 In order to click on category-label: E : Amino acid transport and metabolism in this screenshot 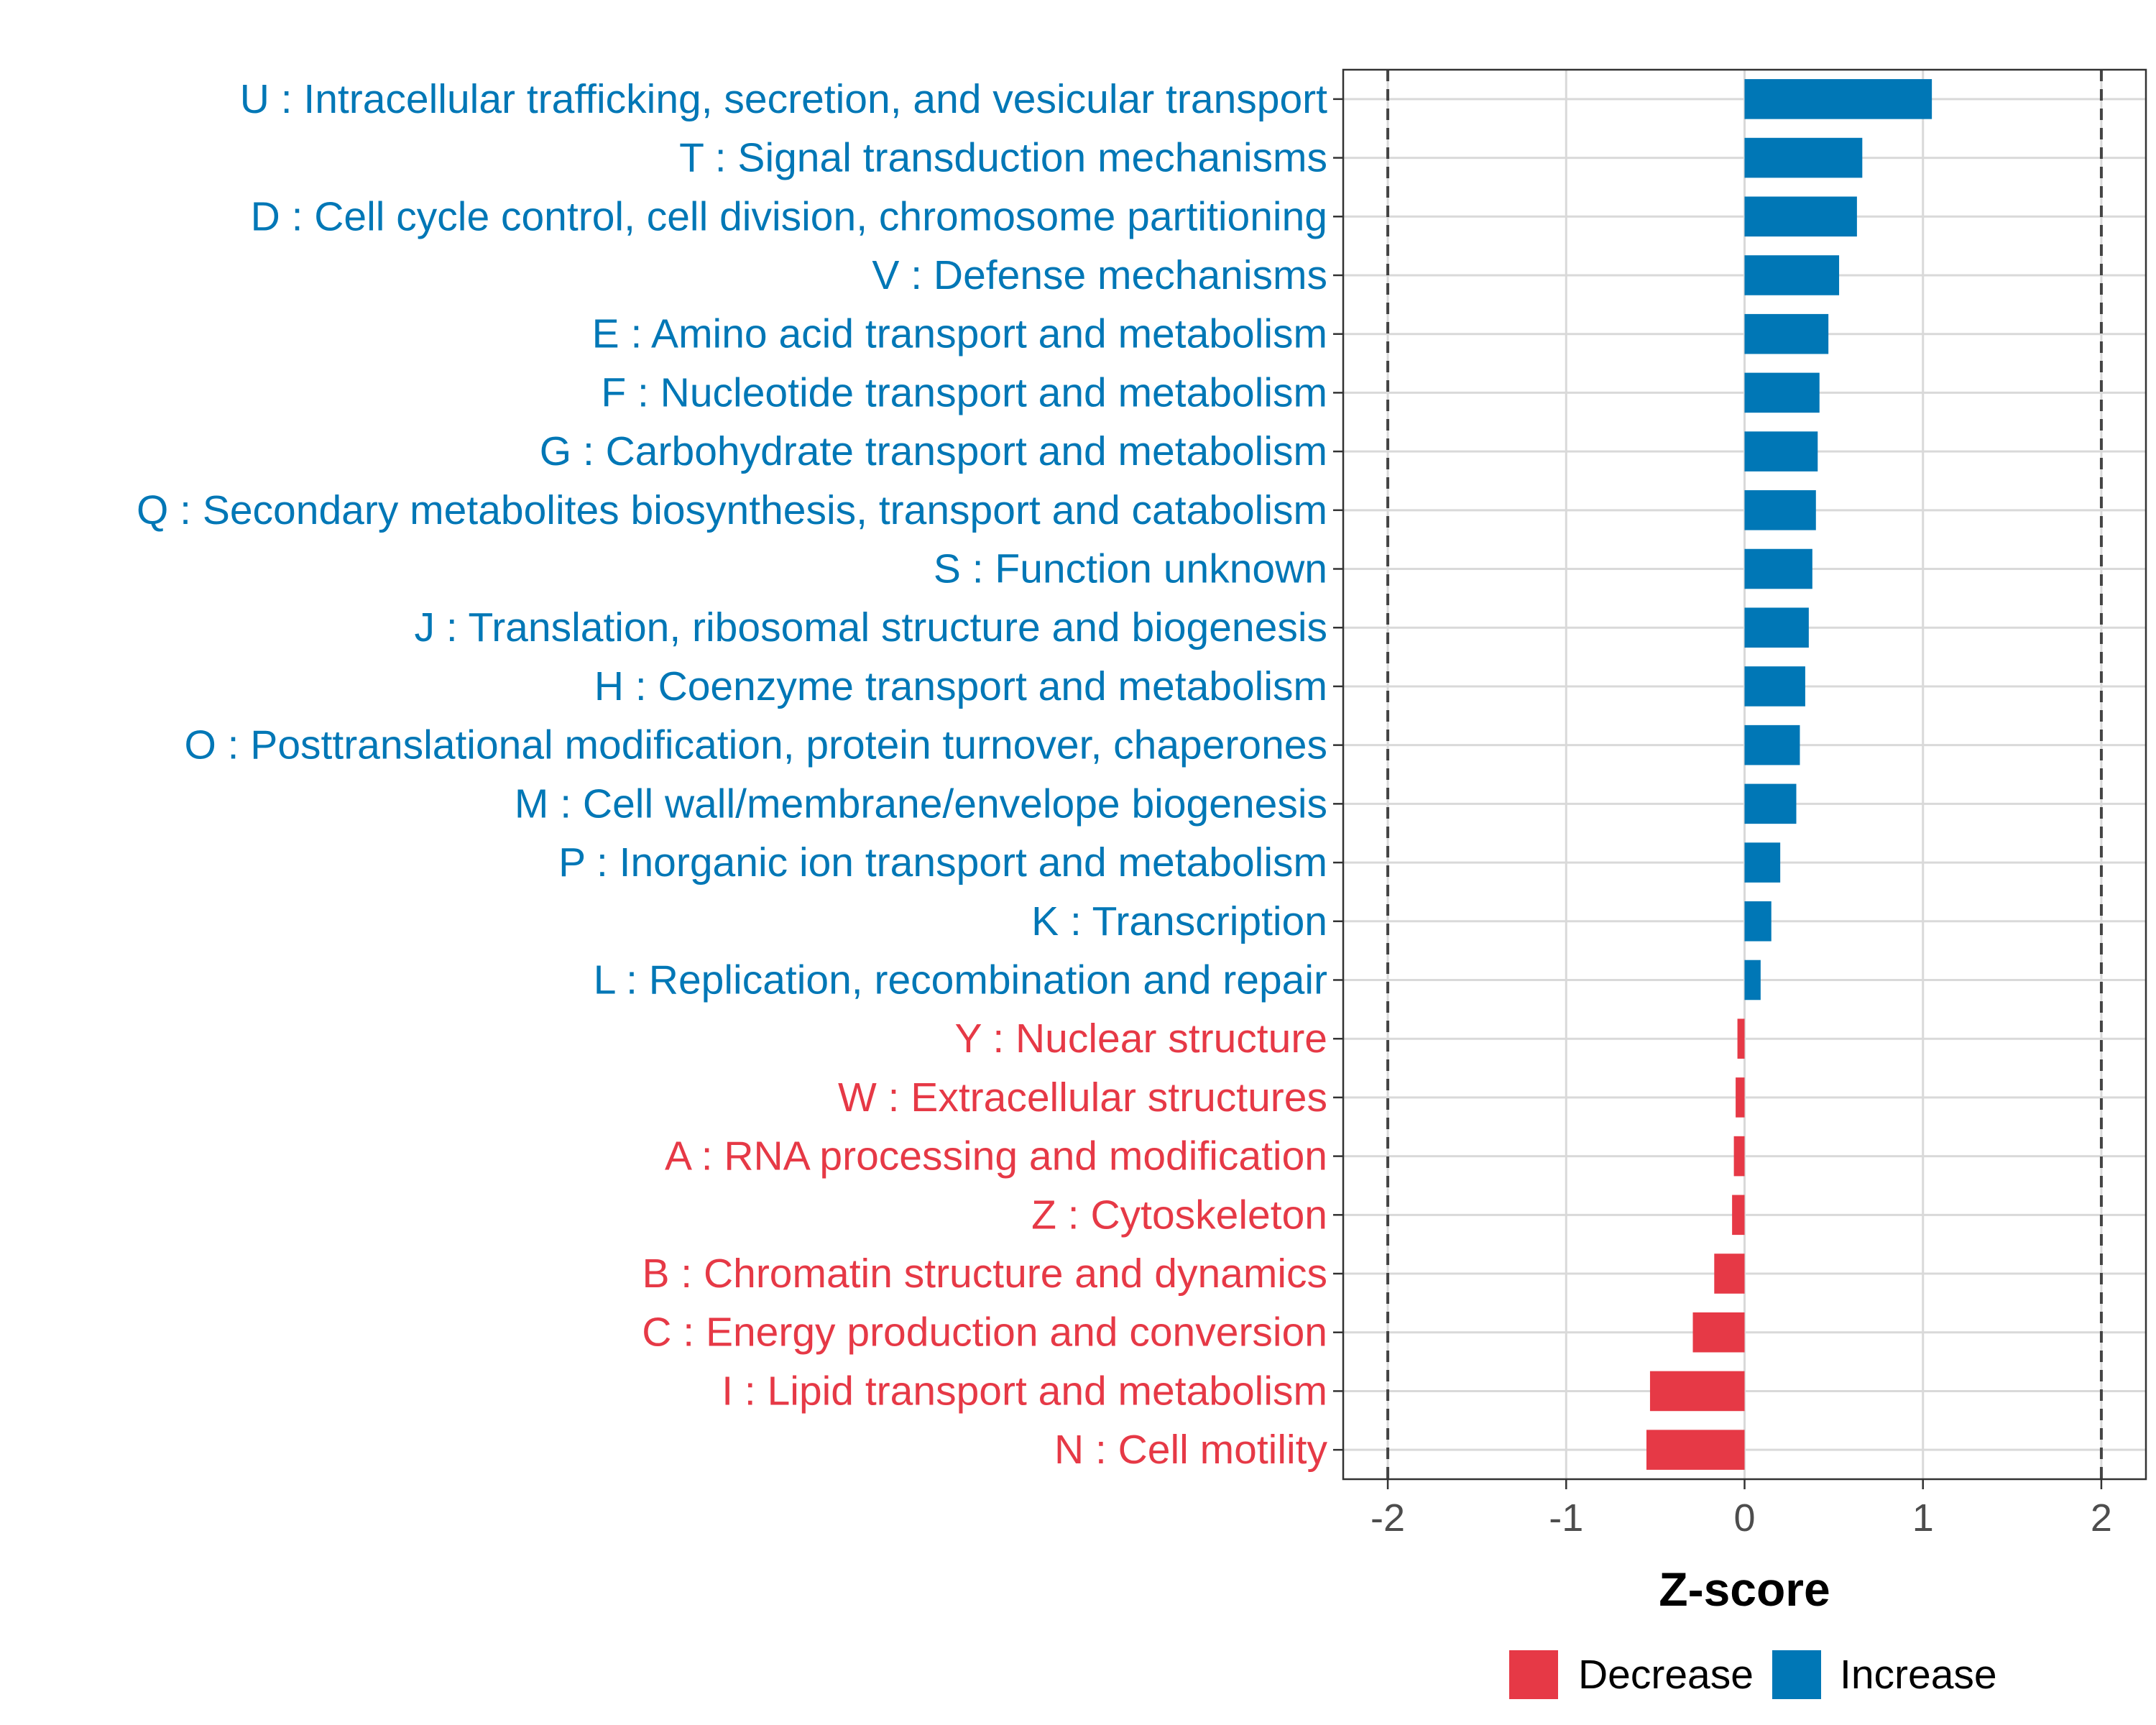, I will do `click(960, 334)`.